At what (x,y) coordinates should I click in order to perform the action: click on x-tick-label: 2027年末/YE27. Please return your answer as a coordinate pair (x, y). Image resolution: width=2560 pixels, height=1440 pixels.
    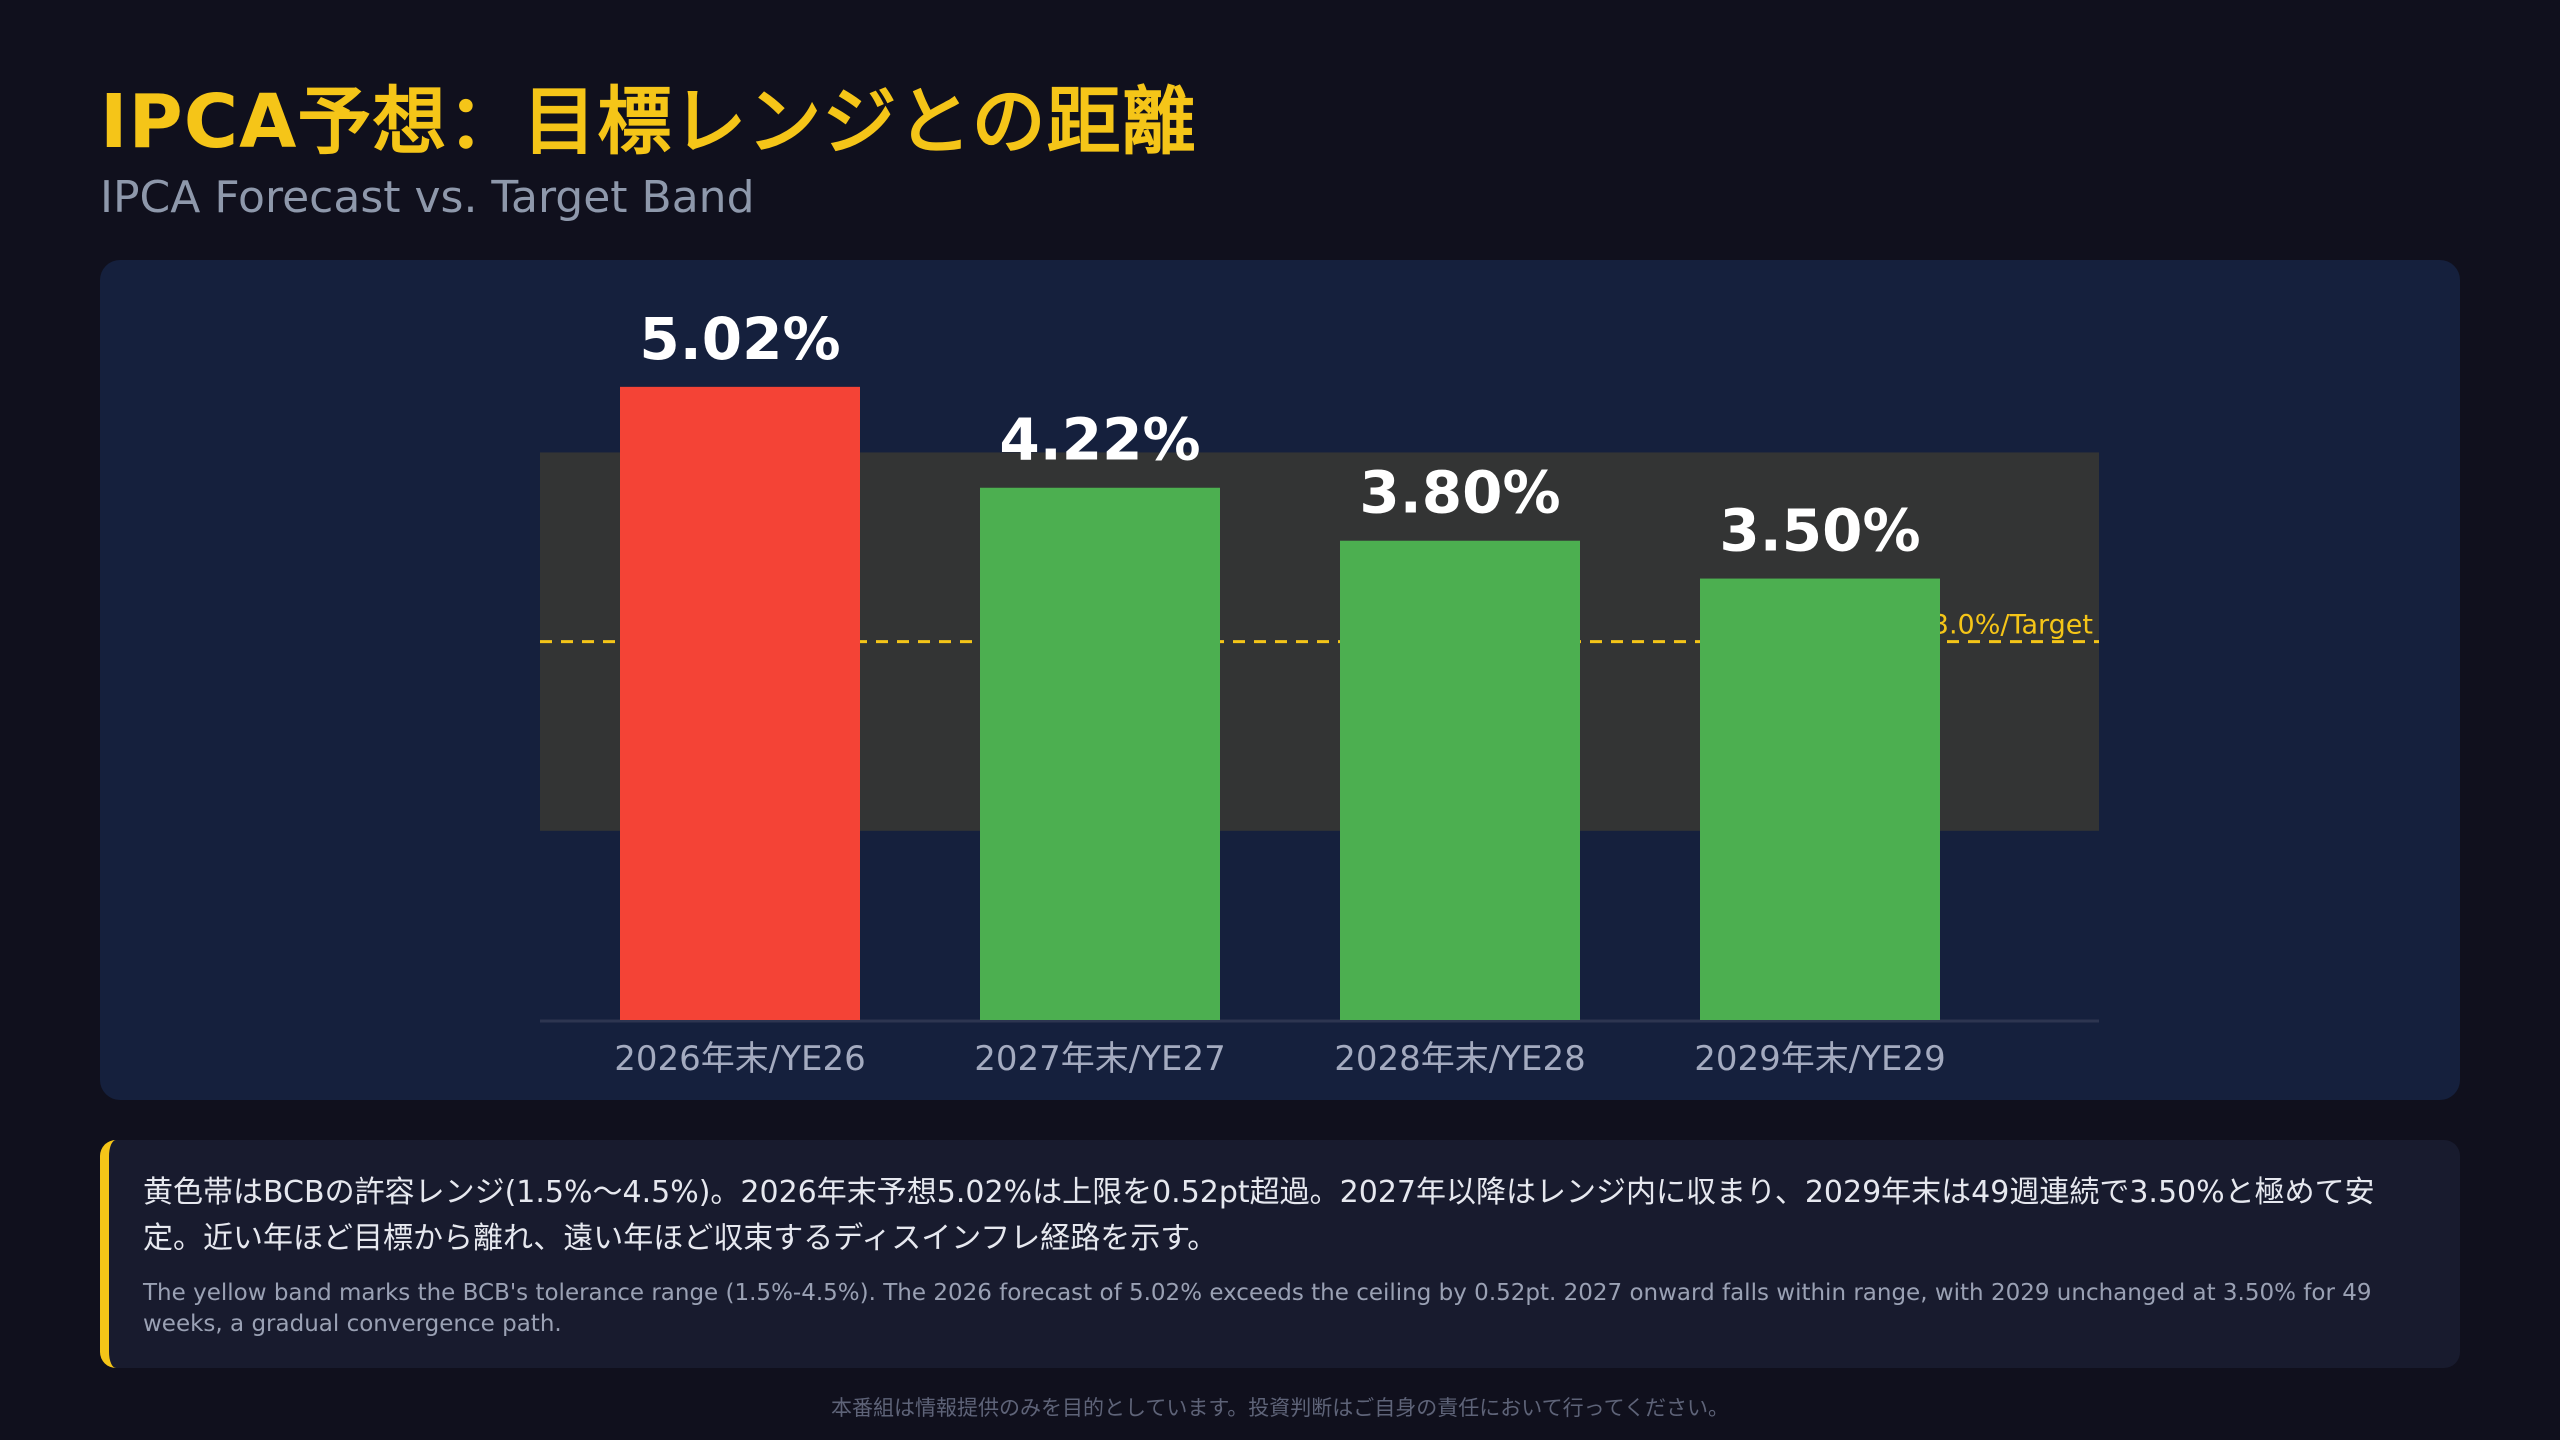
    Looking at the image, I should click on (1100, 1059).